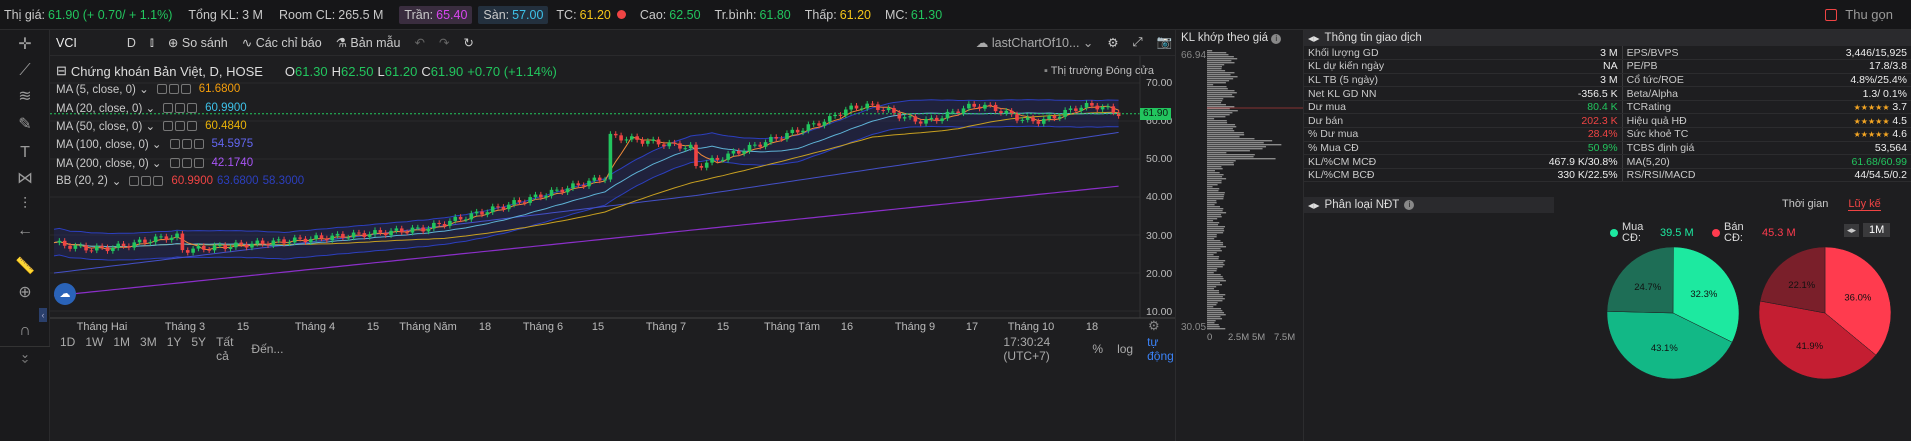  I want to click on expand-bottom-icon: ⌄, so click(25, 353).